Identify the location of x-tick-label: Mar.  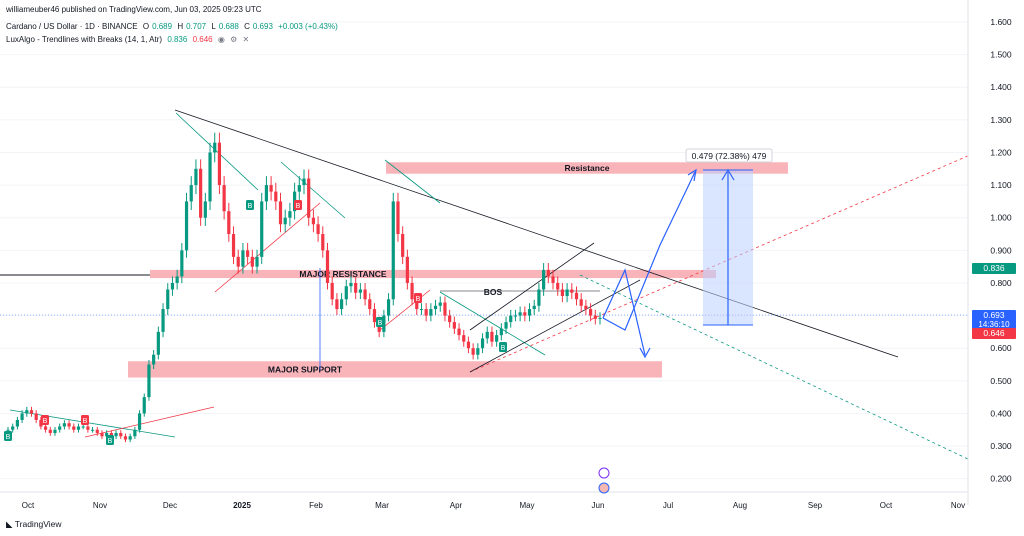
(382, 505).